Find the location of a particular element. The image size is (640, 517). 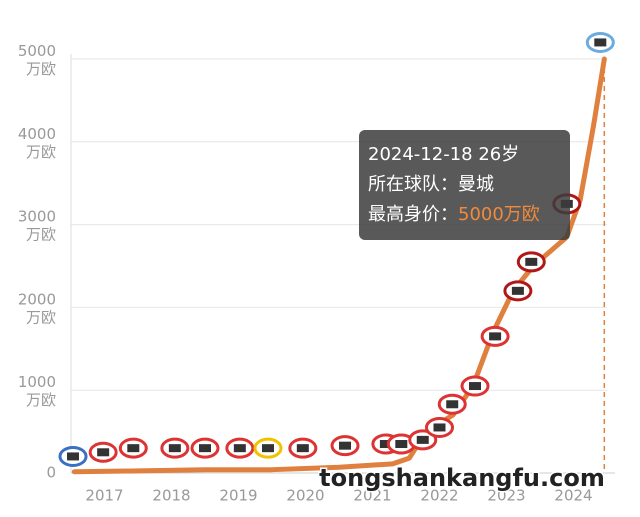

tooltip-value-label: 最高身价： is located at coordinates (413, 214).